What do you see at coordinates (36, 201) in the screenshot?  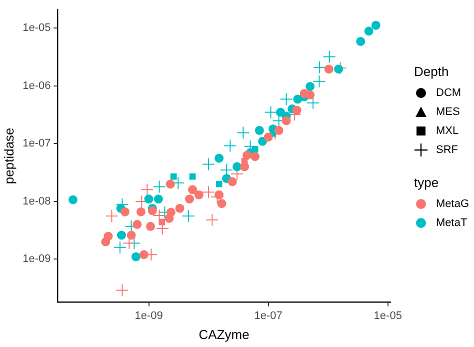 I see `y-tick-label: 1e-08` at bounding box center [36, 201].